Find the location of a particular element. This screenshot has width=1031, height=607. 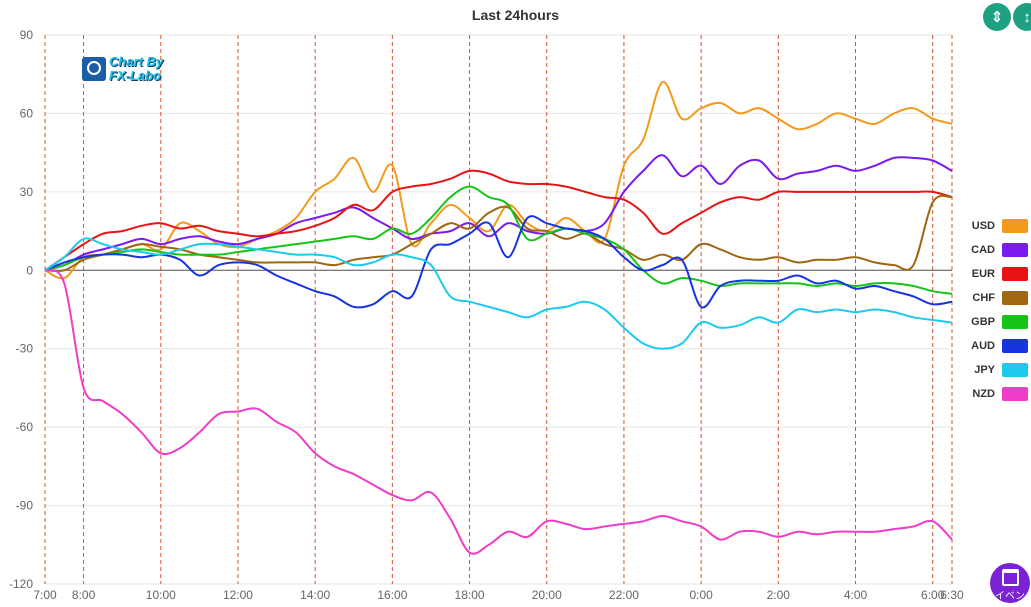

collapse-vertical-icon: ⇕ is located at coordinates (997, 17).